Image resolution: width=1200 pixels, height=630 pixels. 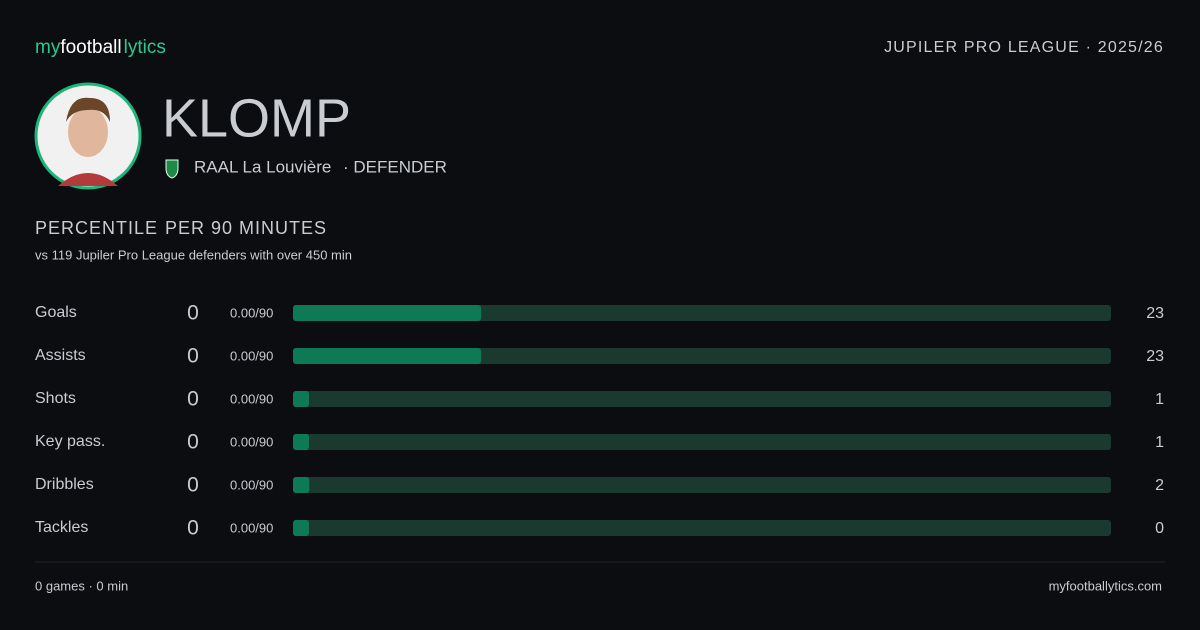 What do you see at coordinates (1105, 585) in the screenshot?
I see `footer-right: myfootballytics.com` at bounding box center [1105, 585].